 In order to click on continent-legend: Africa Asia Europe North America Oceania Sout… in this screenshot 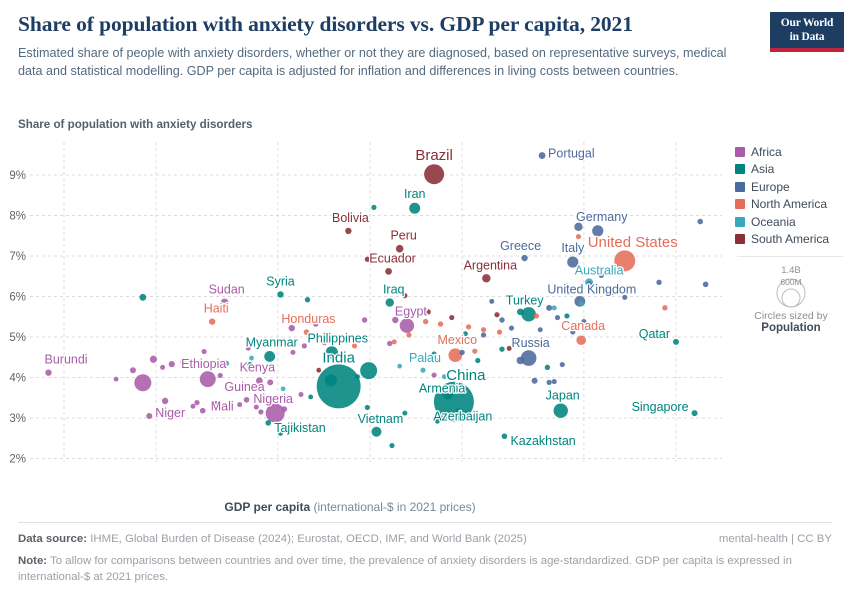, I will do `click(791, 197)`.